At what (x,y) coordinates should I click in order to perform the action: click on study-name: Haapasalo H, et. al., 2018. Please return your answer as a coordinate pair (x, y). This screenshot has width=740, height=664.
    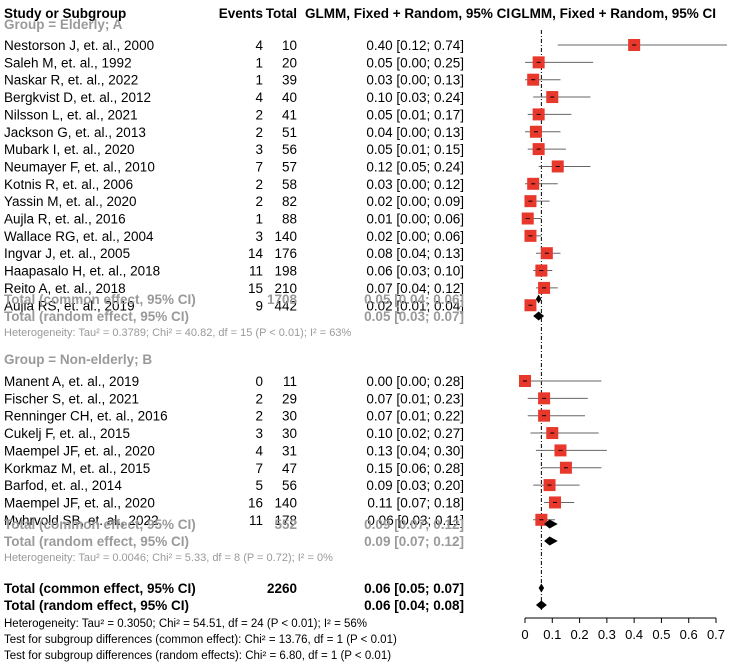
    Looking at the image, I should click on (82, 271).